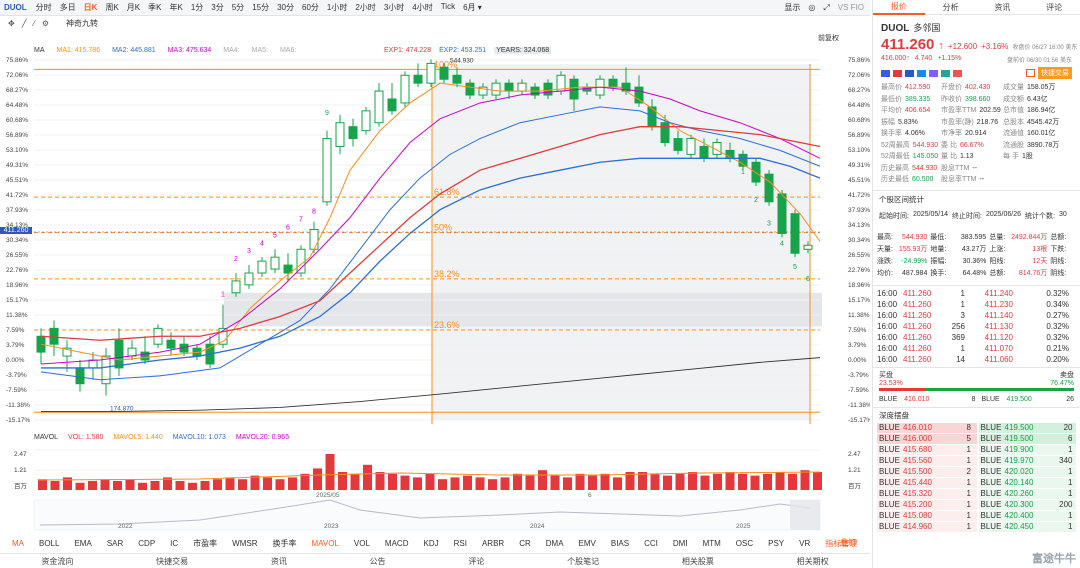  What do you see at coordinates (238, 7) in the screenshot?
I see `period-tab: 5分` at bounding box center [238, 7].